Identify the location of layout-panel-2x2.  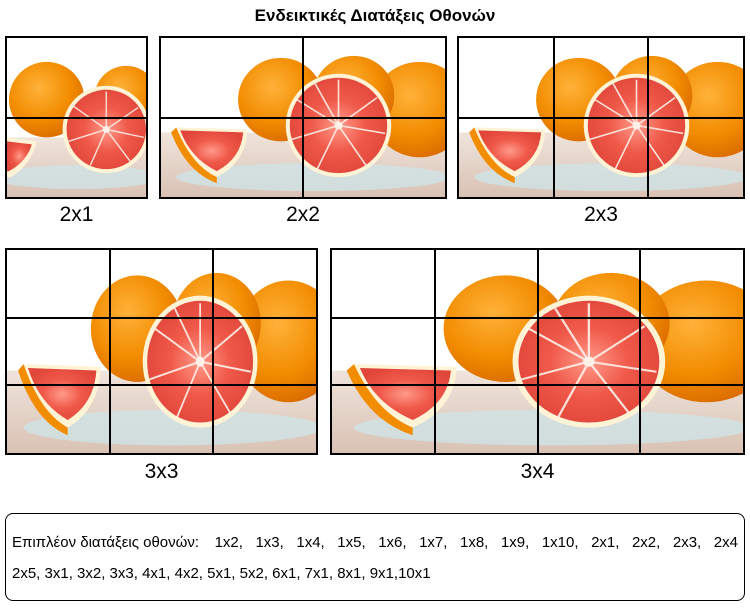
(303, 117).